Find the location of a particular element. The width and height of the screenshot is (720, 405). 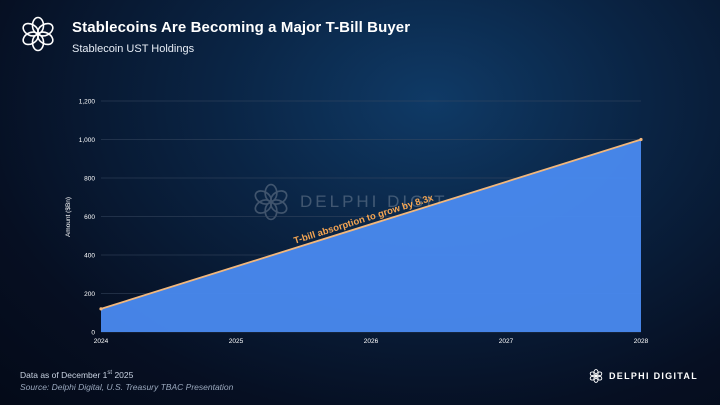

x-tick-label: 2024 is located at coordinates (101, 341).